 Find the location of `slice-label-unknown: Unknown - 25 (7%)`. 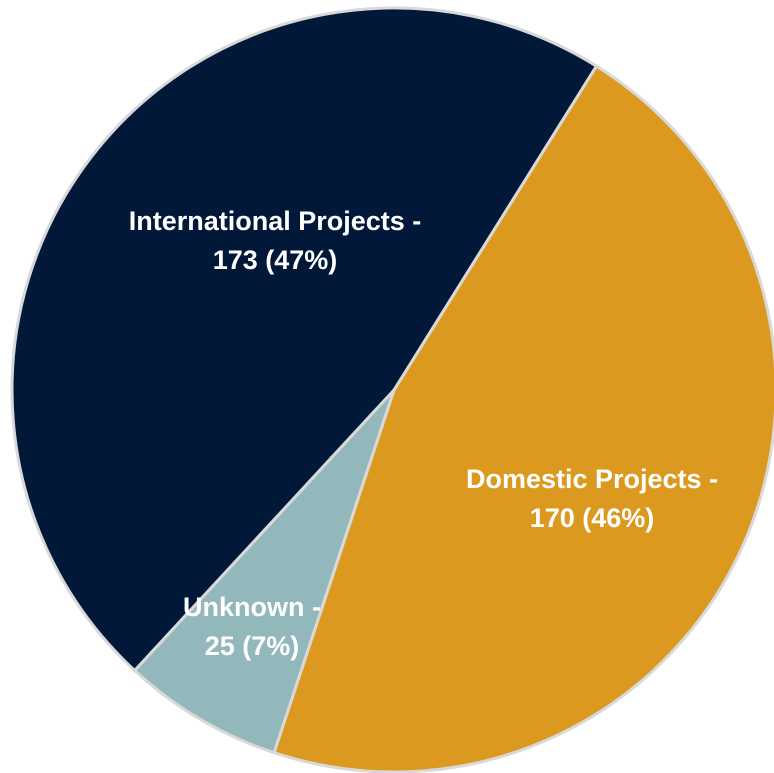

slice-label-unknown: Unknown - 25 (7%) is located at coordinates (252, 626).